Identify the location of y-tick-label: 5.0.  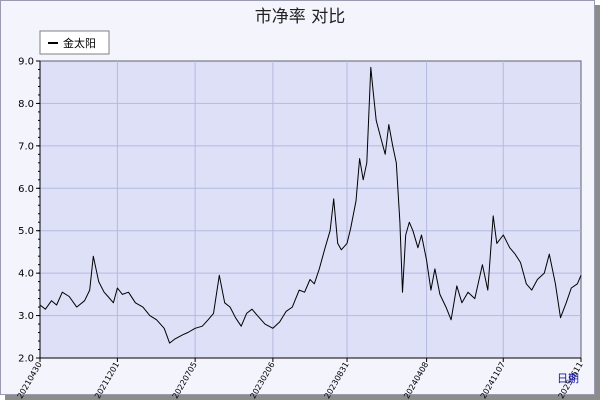
(26, 231).